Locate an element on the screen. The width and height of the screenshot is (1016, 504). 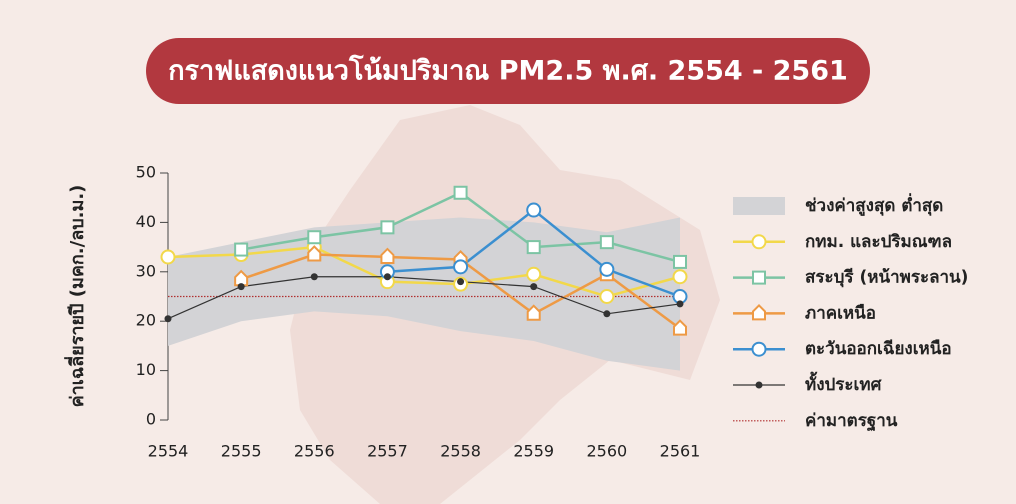
y-tick-label: 50 is located at coordinates (146, 172).